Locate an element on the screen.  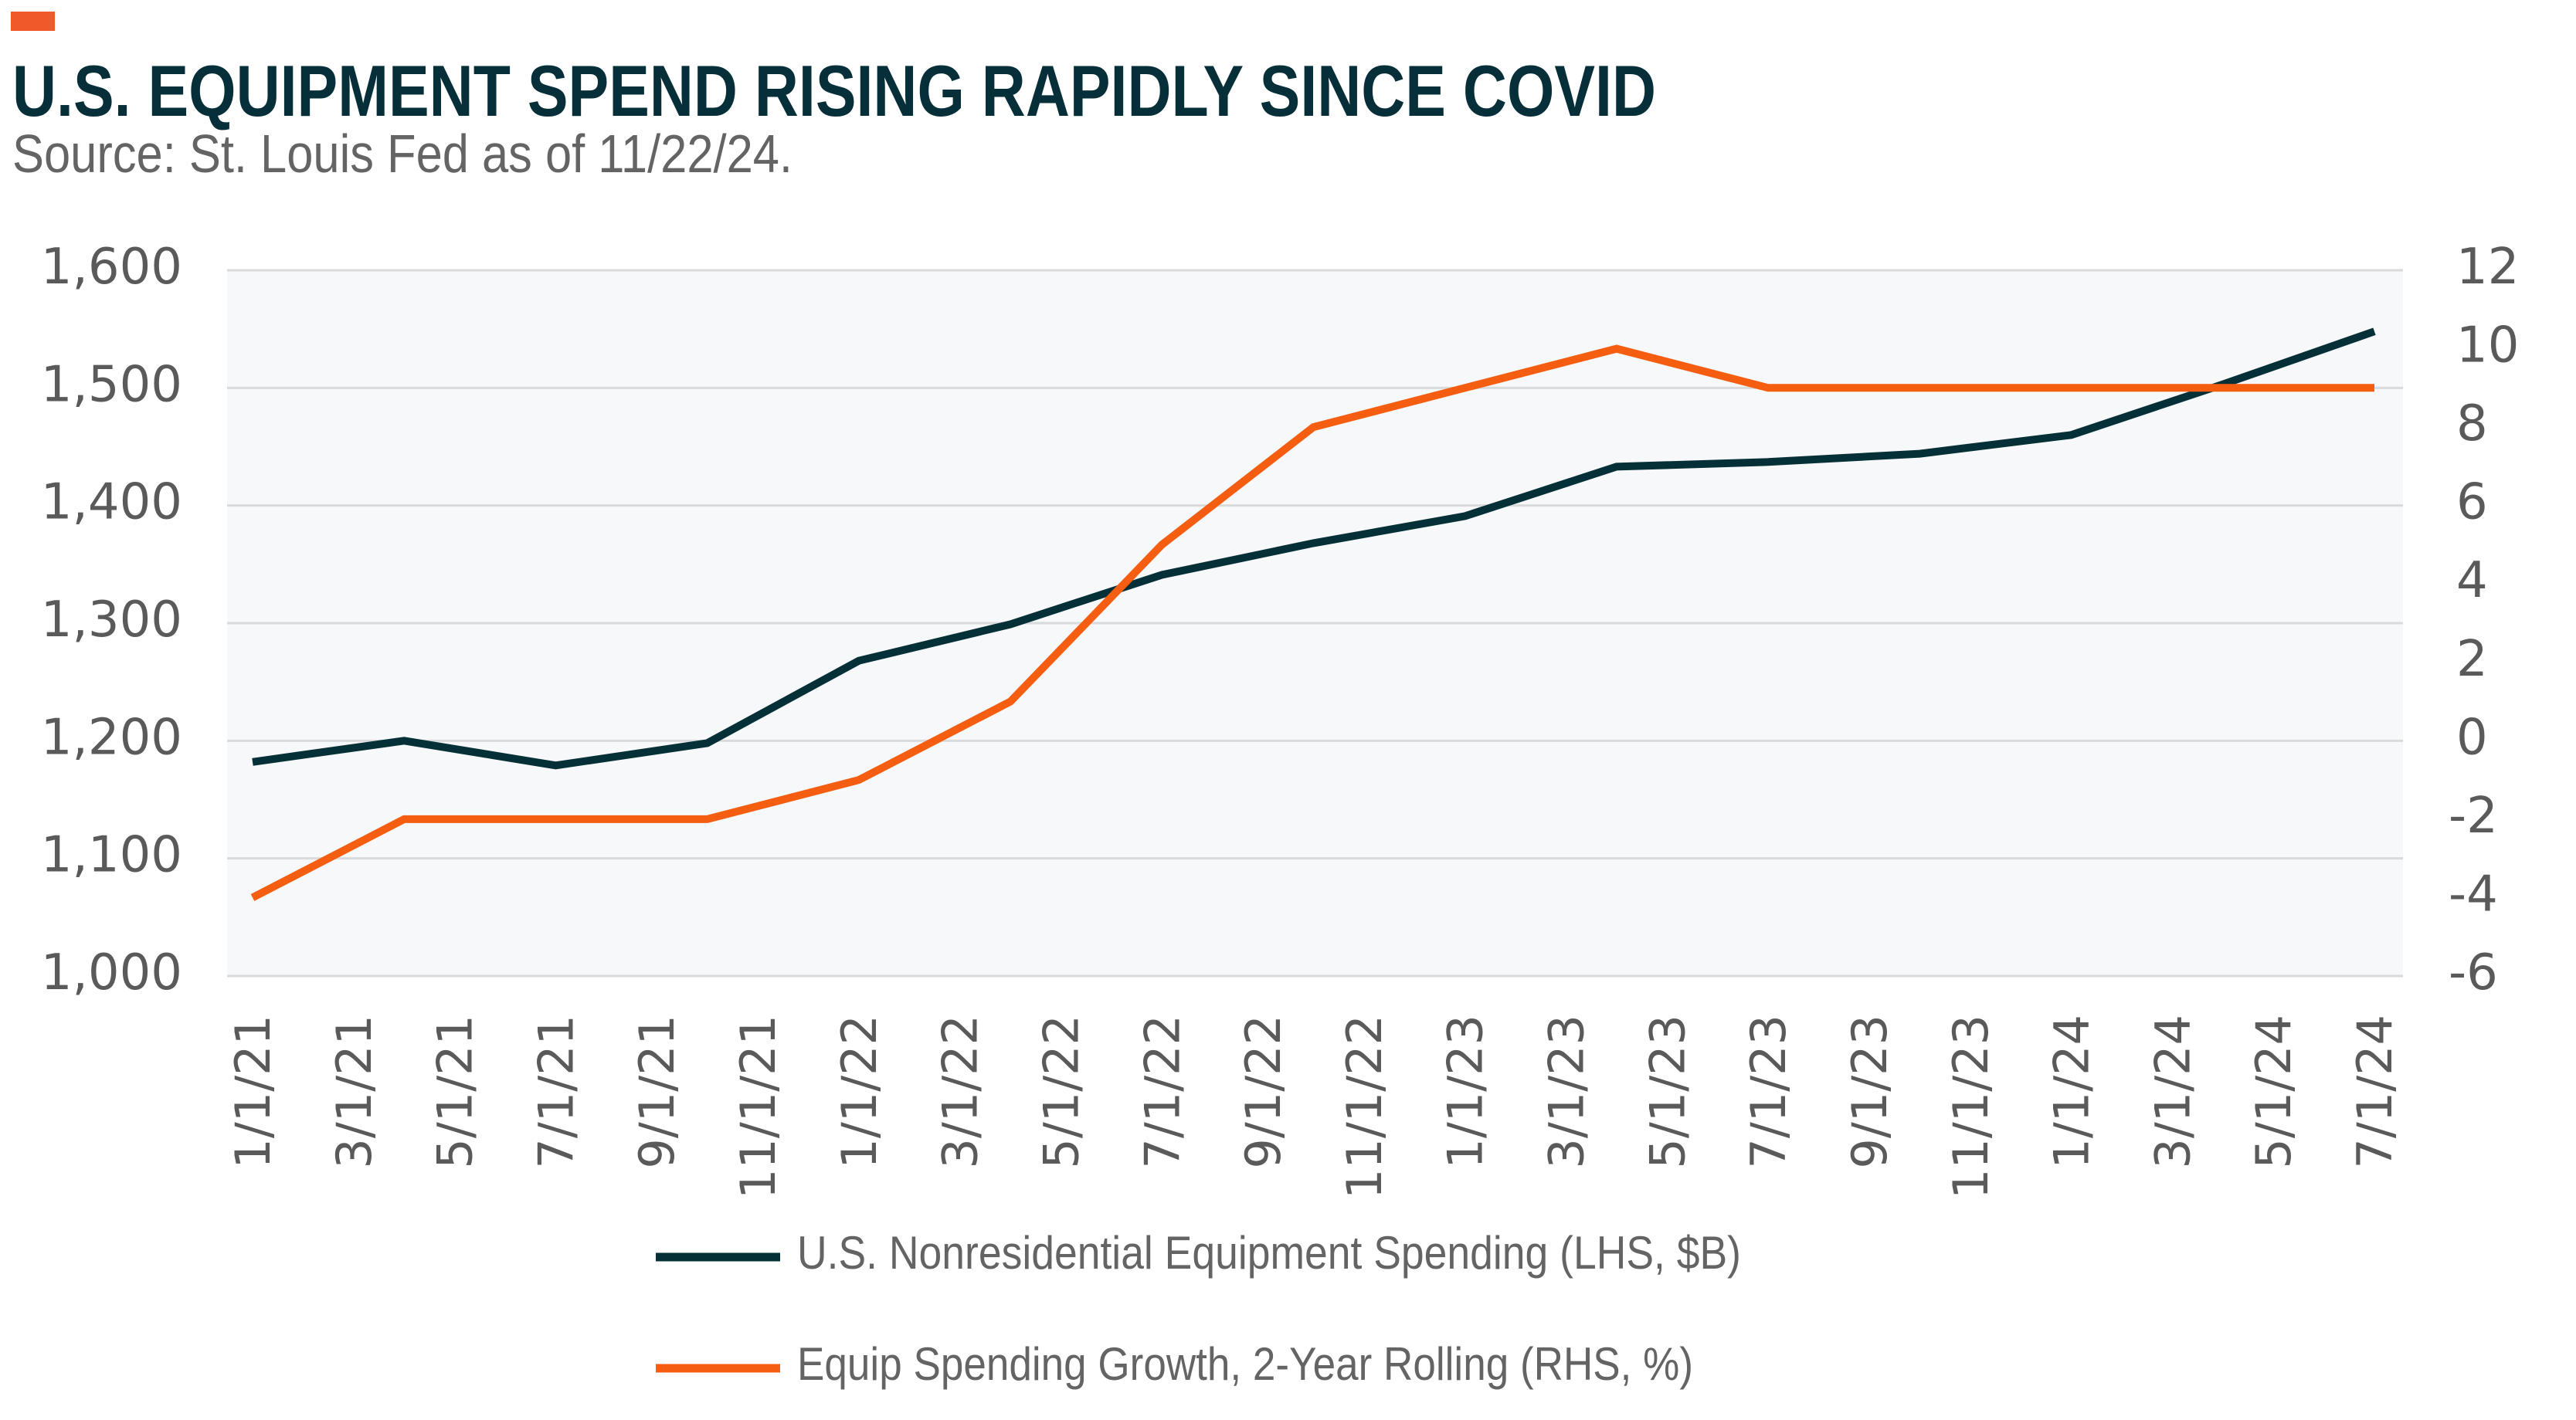
x-tick-label: 7/1/22 is located at coordinates (1162, 1092).